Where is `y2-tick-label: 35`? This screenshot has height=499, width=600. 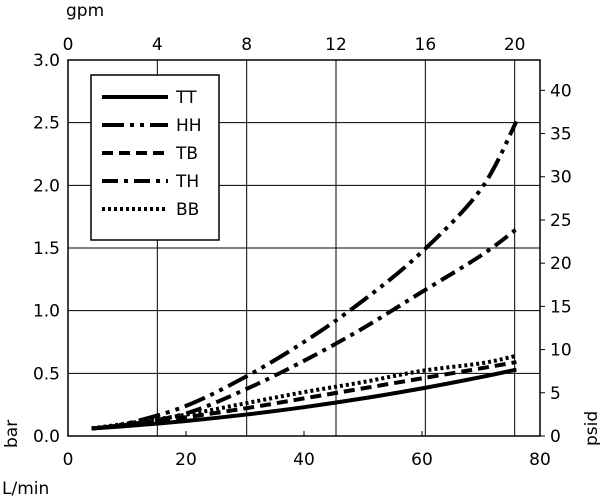
y2-tick-label: 35 is located at coordinates (561, 135).